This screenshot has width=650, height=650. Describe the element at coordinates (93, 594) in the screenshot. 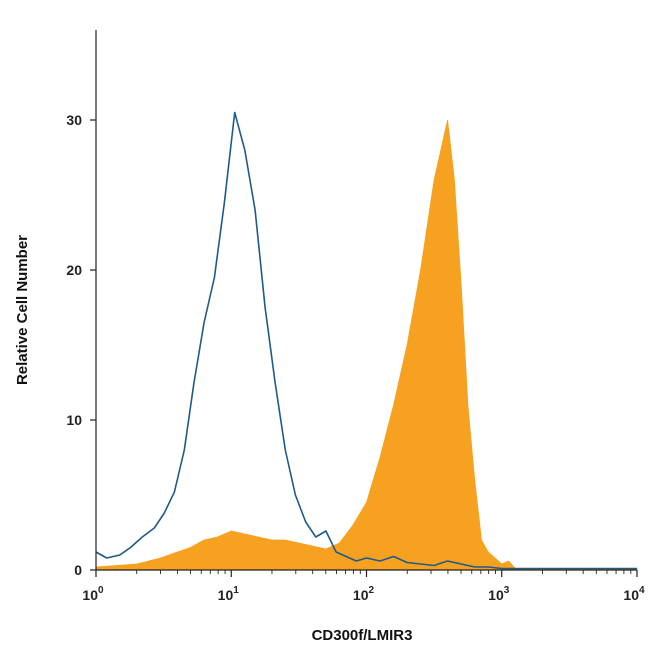

I see `x-tick-label-1: 10⁰` at that location.